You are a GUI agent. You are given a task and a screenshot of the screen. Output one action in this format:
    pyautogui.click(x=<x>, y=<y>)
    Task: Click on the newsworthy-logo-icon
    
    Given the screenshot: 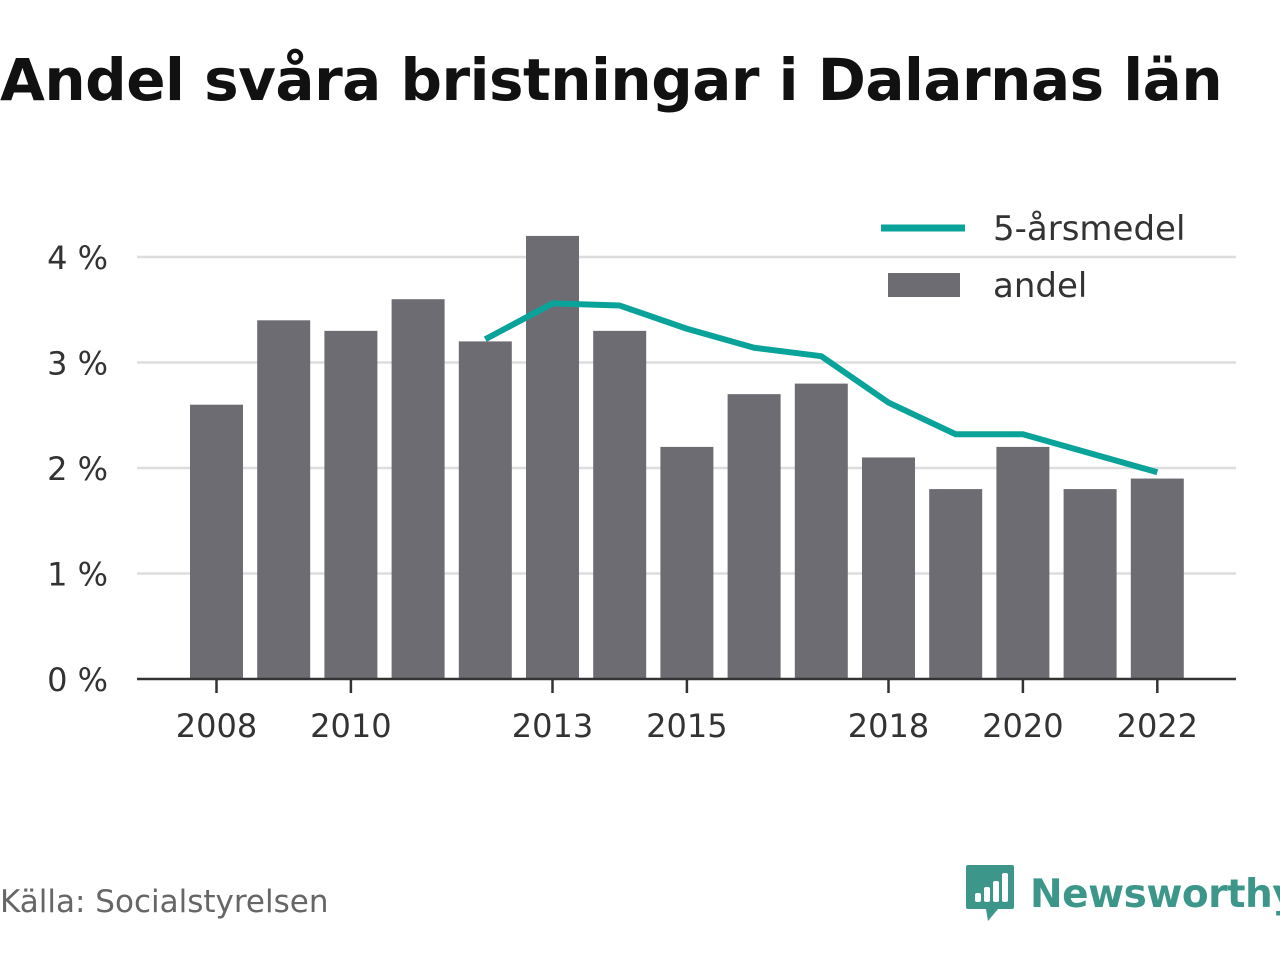 What is the action you would take?
    pyautogui.click(x=990, y=893)
    